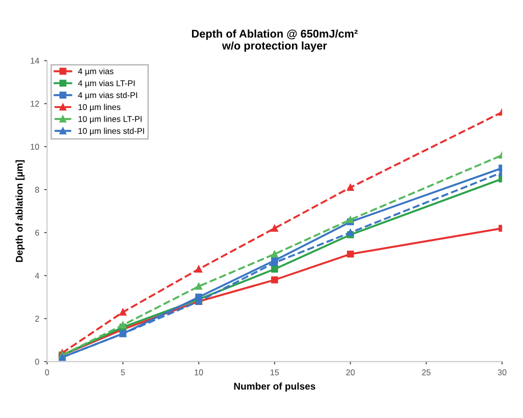 The width and height of the screenshot is (523, 418). I want to click on y-tick-label: 8, so click(37, 189).